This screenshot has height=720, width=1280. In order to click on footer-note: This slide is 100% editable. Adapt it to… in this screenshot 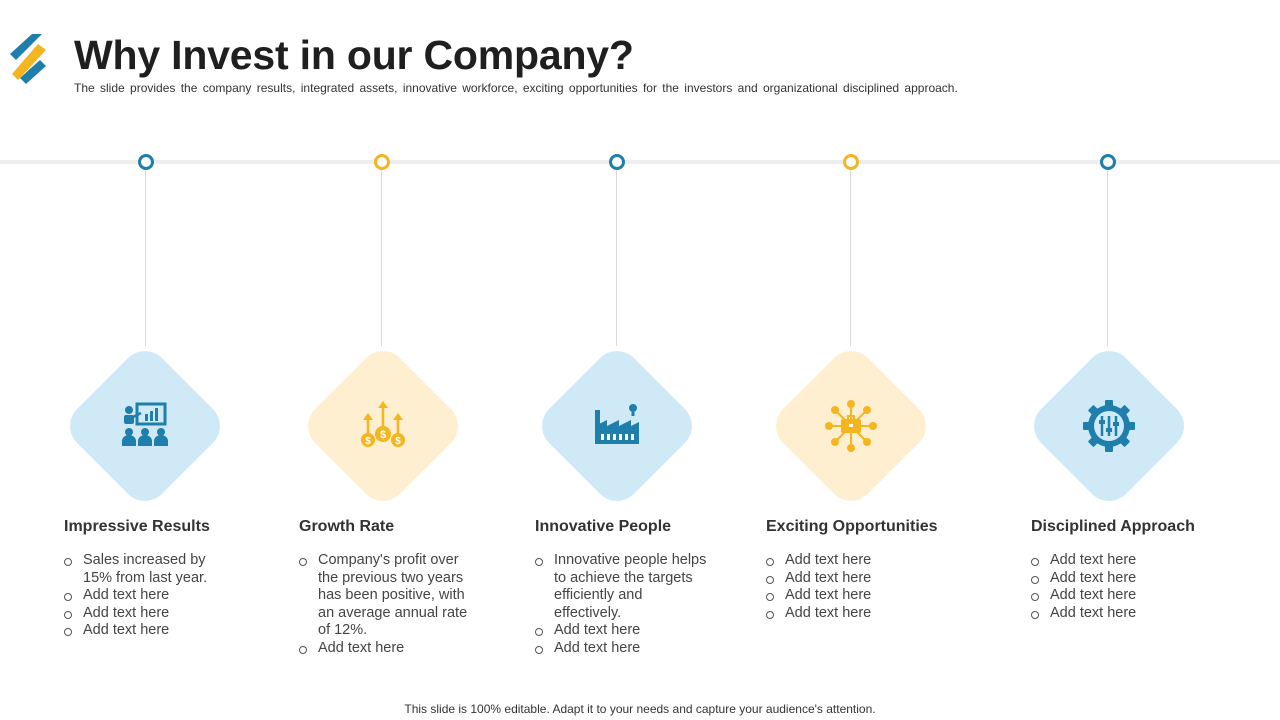, I will do `click(640, 709)`.